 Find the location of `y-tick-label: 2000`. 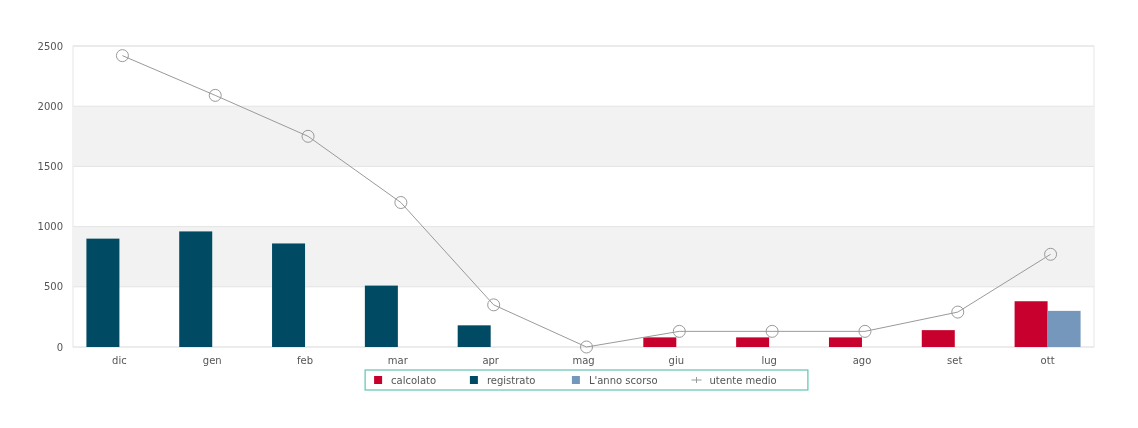

y-tick-label: 2000 is located at coordinates (50, 106).